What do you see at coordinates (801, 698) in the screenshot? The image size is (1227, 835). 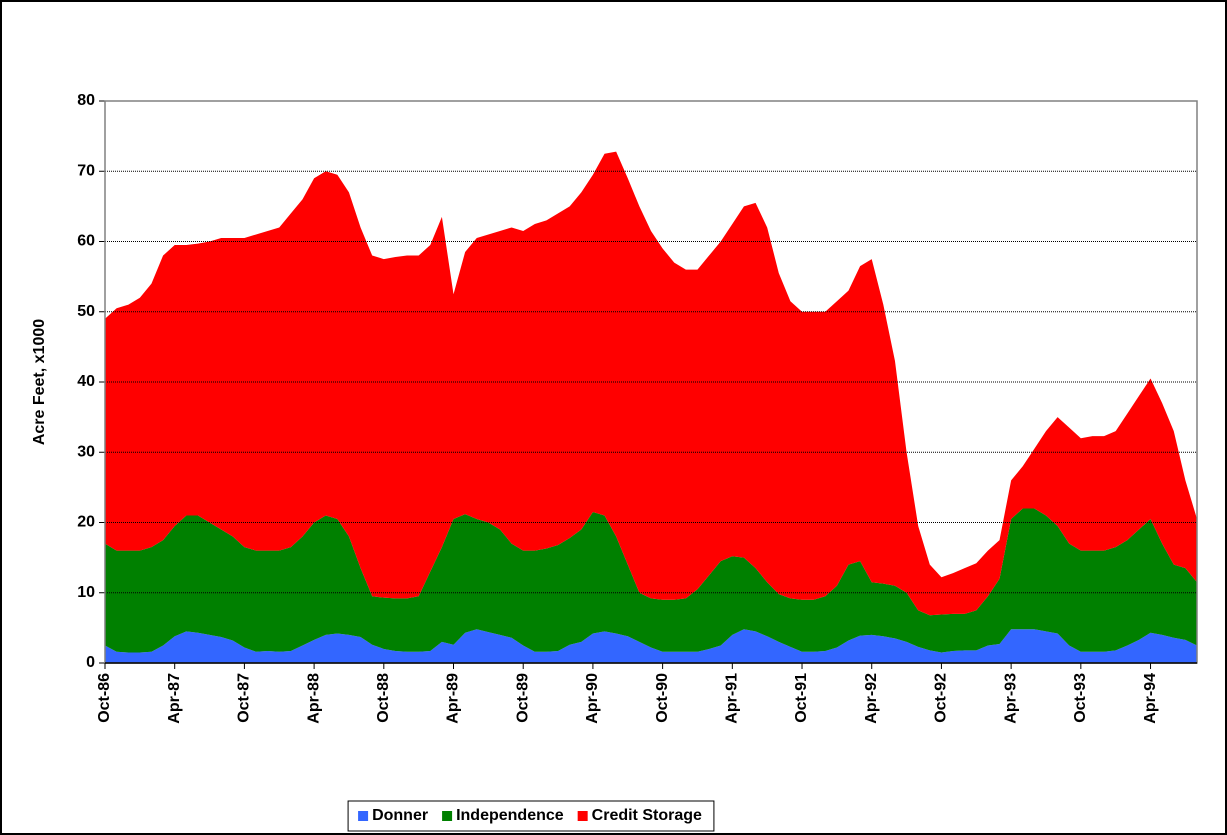 I see `x-tick-label: Oct-91` at bounding box center [801, 698].